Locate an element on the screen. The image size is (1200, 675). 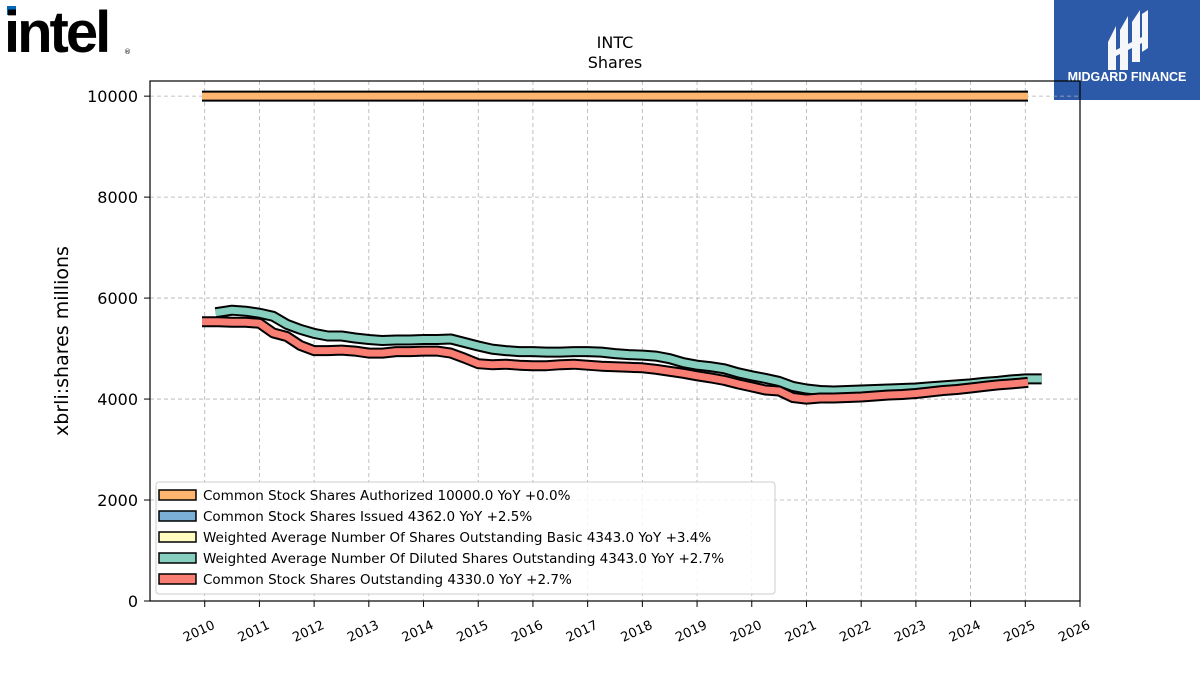
chart-title: INTC is located at coordinates (615, 42).